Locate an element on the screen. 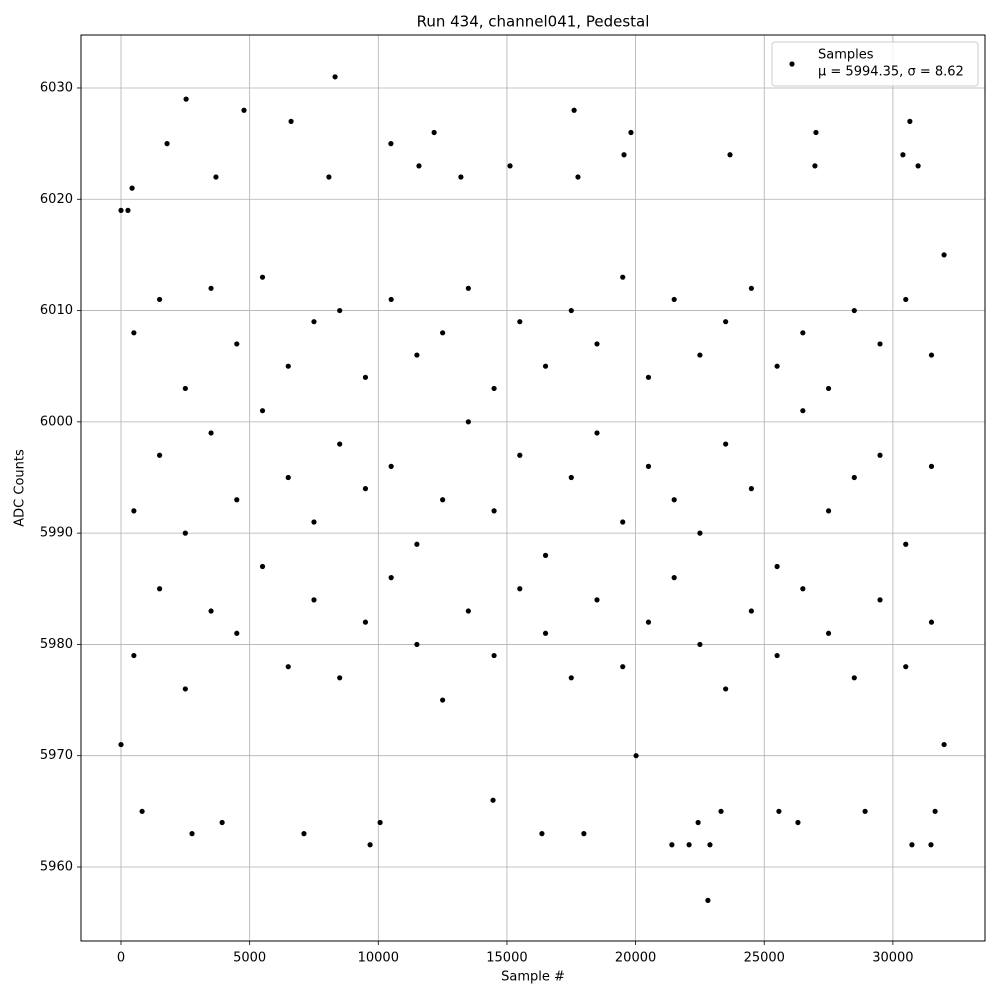 This screenshot has width=1000, height=1000. legend-marker is located at coordinates (792, 64).